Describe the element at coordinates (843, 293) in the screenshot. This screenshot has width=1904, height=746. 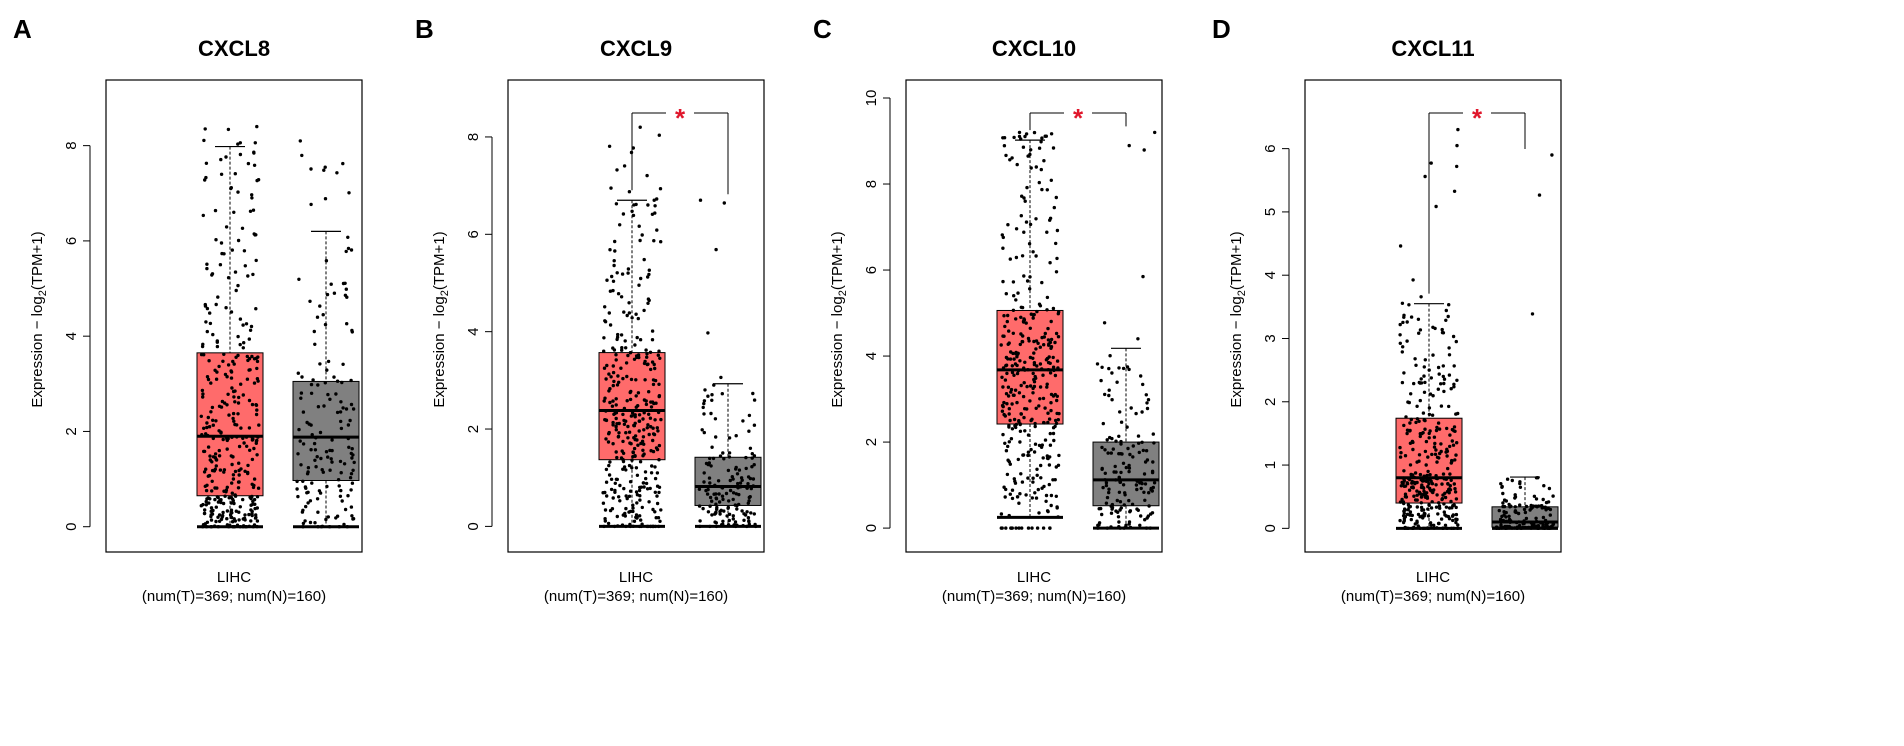
I see `y-label-subscript: 2` at that location.